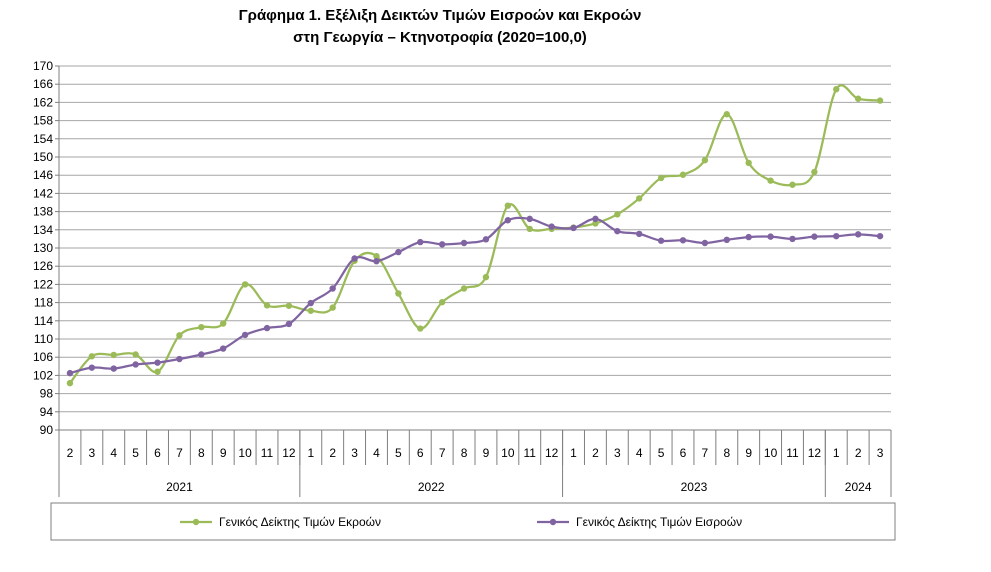 The image size is (991, 572). Describe the element at coordinates (43, 284) in the screenshot. I see `y-tick-label: 122` at that location.